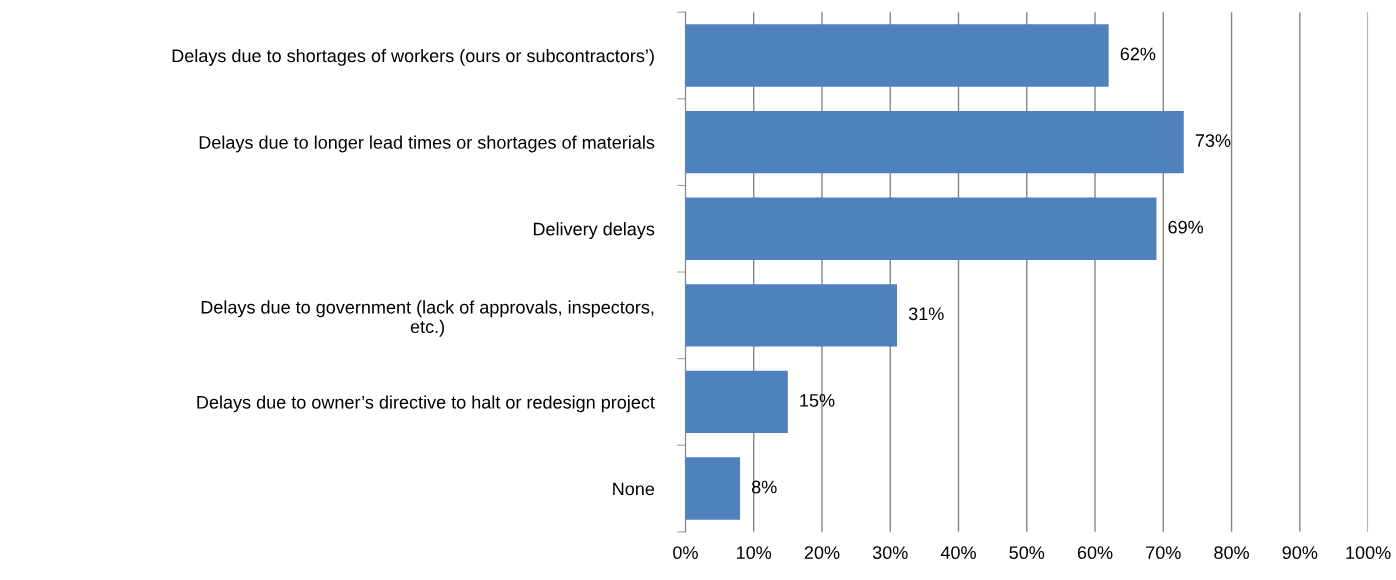 This screenshot has height=580, width=1396. Describe the element at coordinates (754, 553) in the screenshot. I see `x-tick-label: 10%` at that location.